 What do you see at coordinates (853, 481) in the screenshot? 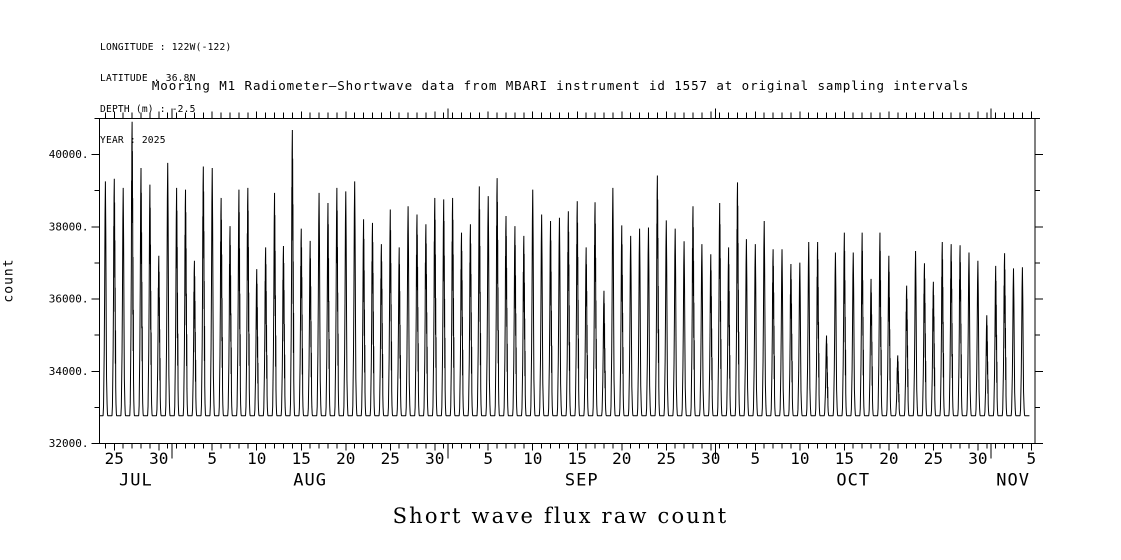
I see `x-month-label: OCT` at bounding box center [853, 481].